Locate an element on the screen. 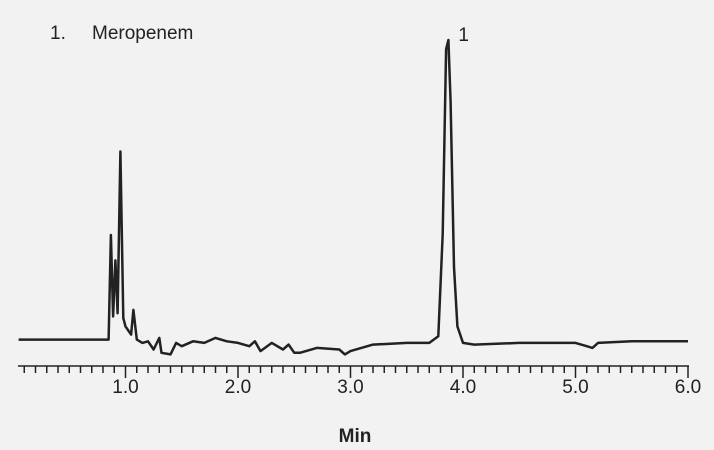 This screenshot has height=450, width=714. x-axis-label: Min is located at coordinates (355, 436).